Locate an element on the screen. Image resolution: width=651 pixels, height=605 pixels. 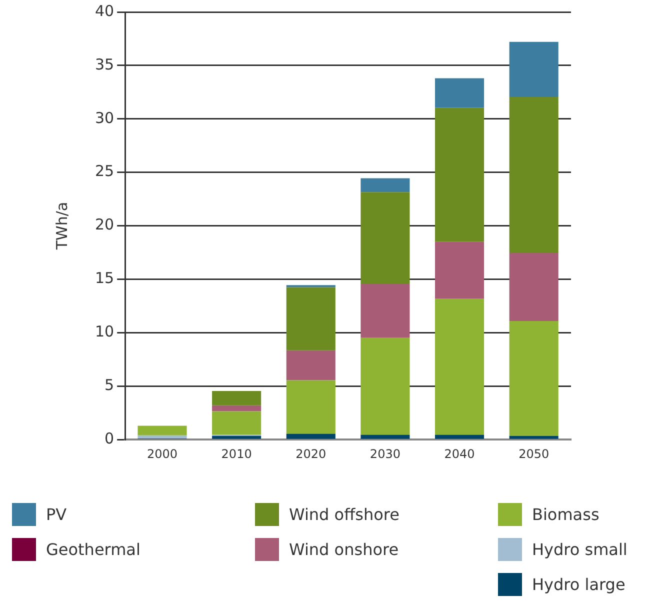
y-axis-title: TWh/a is located at coordinates (61, 226).